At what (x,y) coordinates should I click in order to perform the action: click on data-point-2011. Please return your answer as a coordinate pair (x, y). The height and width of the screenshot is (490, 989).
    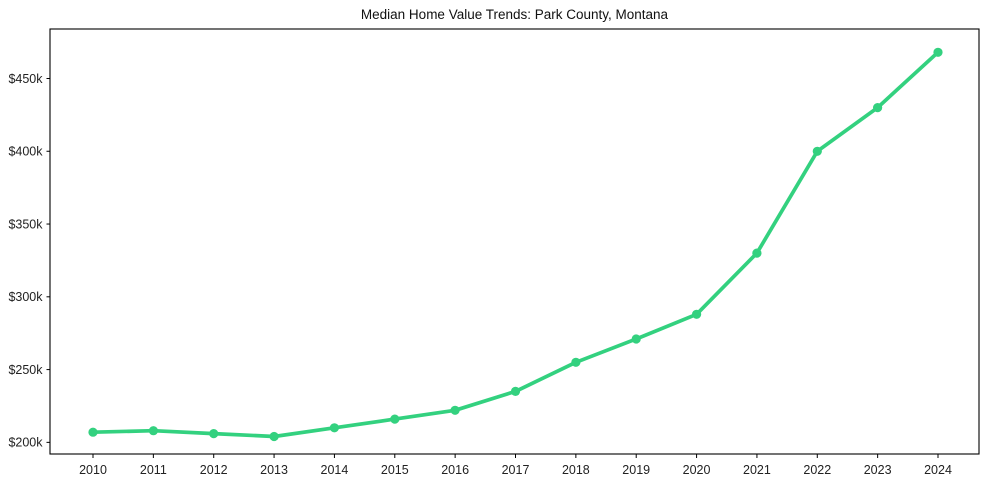
    Looking at the image, I should click on (153, 431).